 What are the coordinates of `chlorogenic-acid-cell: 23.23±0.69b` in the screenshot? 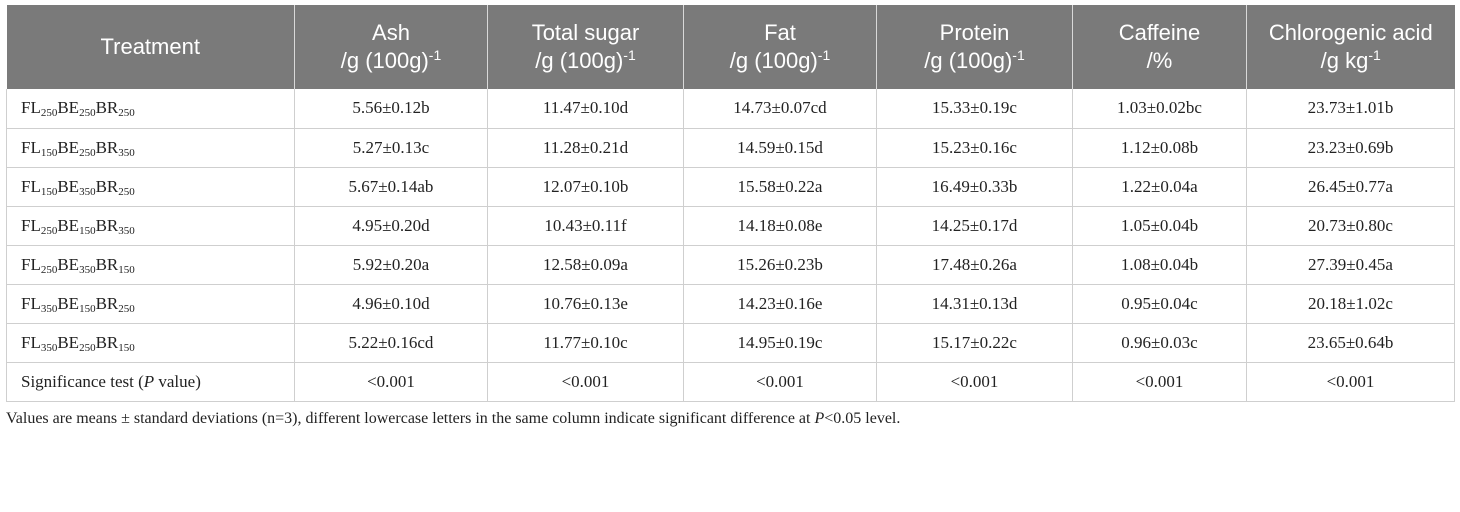 It's located at (1350, 148).